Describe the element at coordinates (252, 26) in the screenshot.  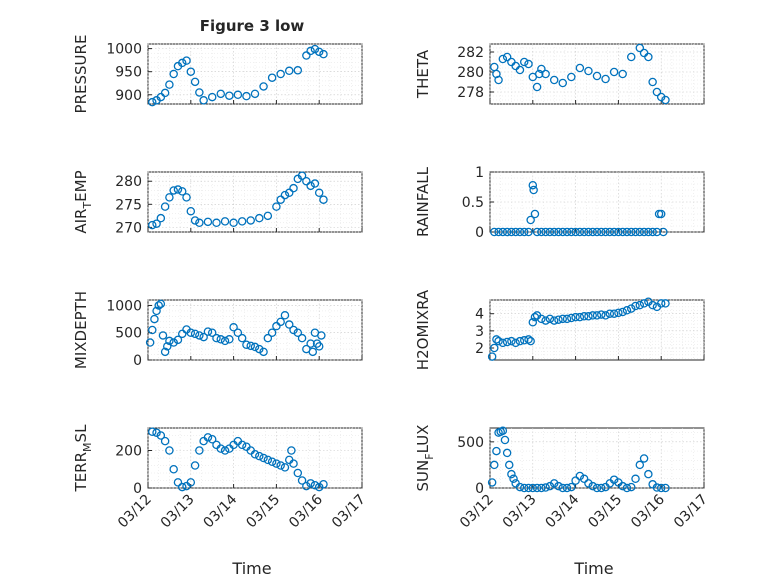
I see `figure-title: Figure 3 low` at that location.